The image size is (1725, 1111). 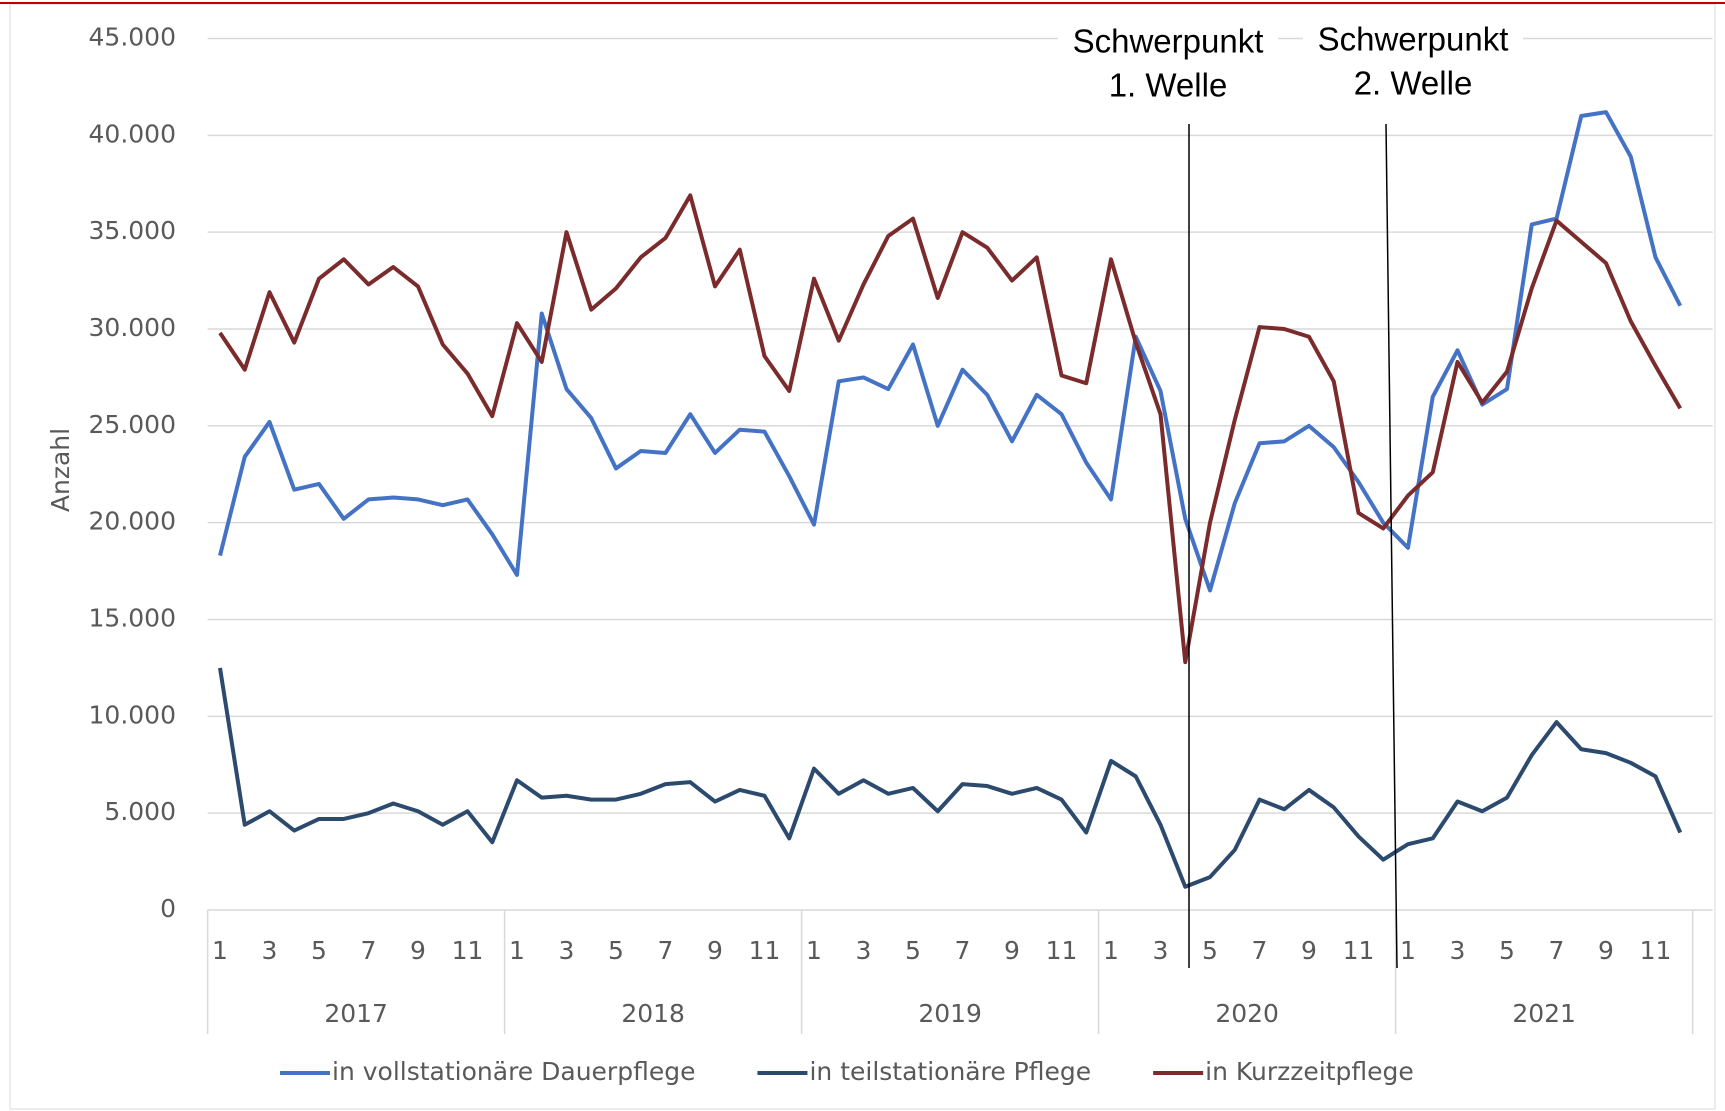 What do you see at coordinates (1247, 1013) in the screenshot?
I see `year-label: 2020` at bounding box center [1247, 1013].